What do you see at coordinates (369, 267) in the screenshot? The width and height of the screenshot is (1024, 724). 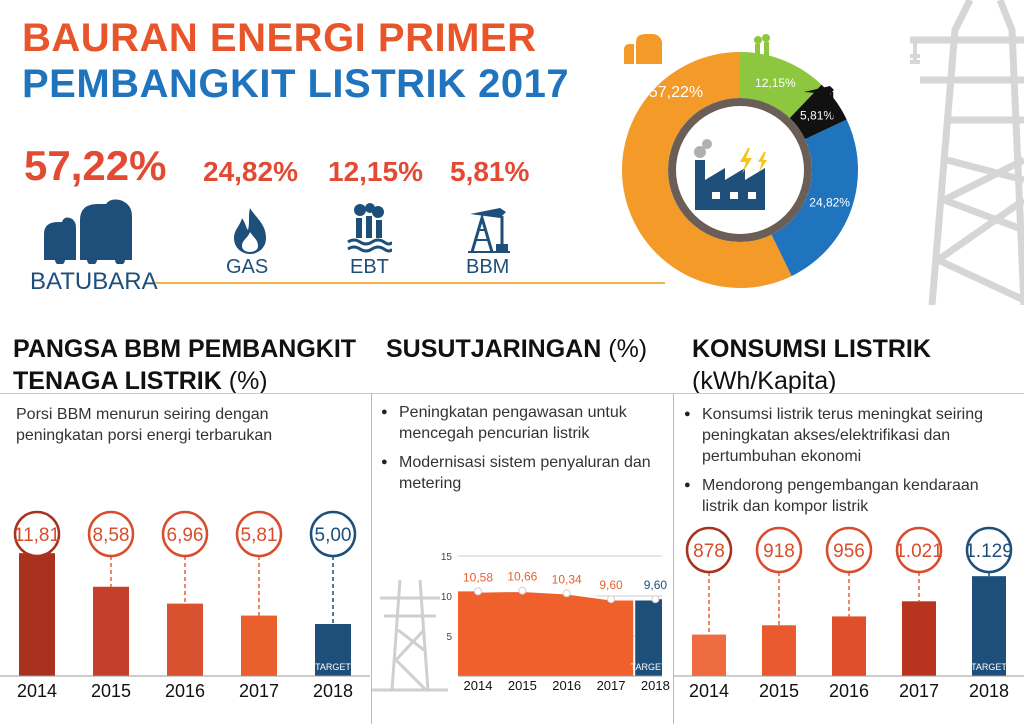 I see `ebt-label: EBT` at bounding box center [369, 267].